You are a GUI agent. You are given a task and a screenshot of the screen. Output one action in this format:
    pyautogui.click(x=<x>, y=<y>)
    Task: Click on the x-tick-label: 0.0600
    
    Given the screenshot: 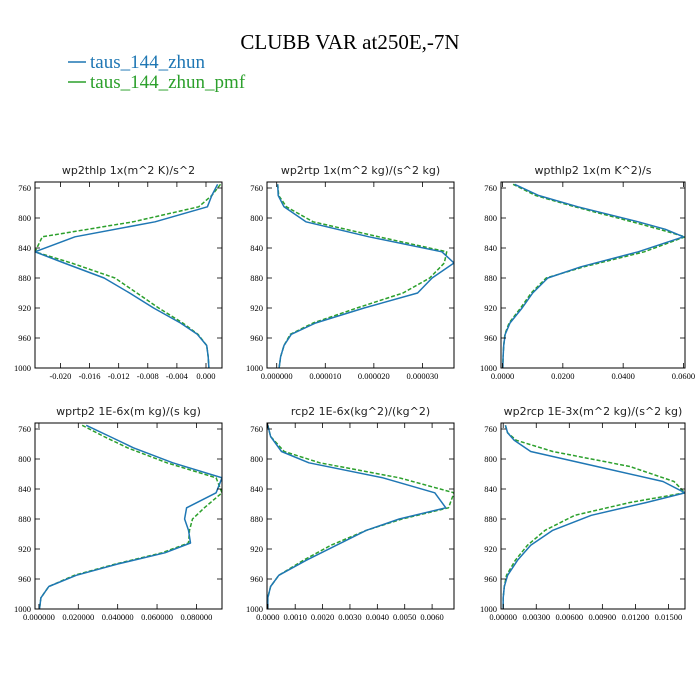 What is the action you would take?
    pyautogui.click(x=683, y=376)
    